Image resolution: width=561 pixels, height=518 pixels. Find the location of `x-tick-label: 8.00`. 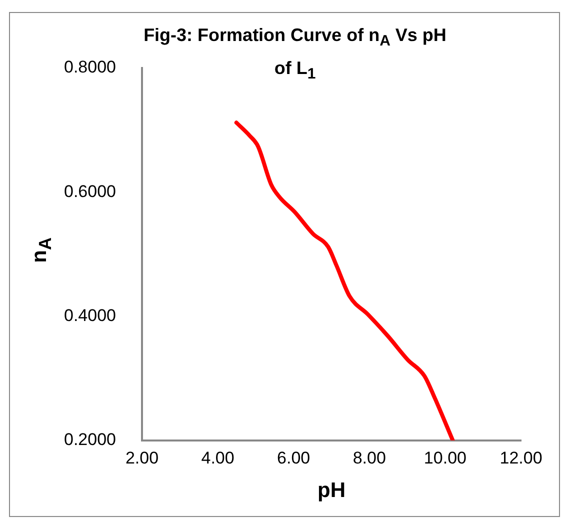

x-tick-label: 8.00 is located at coordinates (369, 458).